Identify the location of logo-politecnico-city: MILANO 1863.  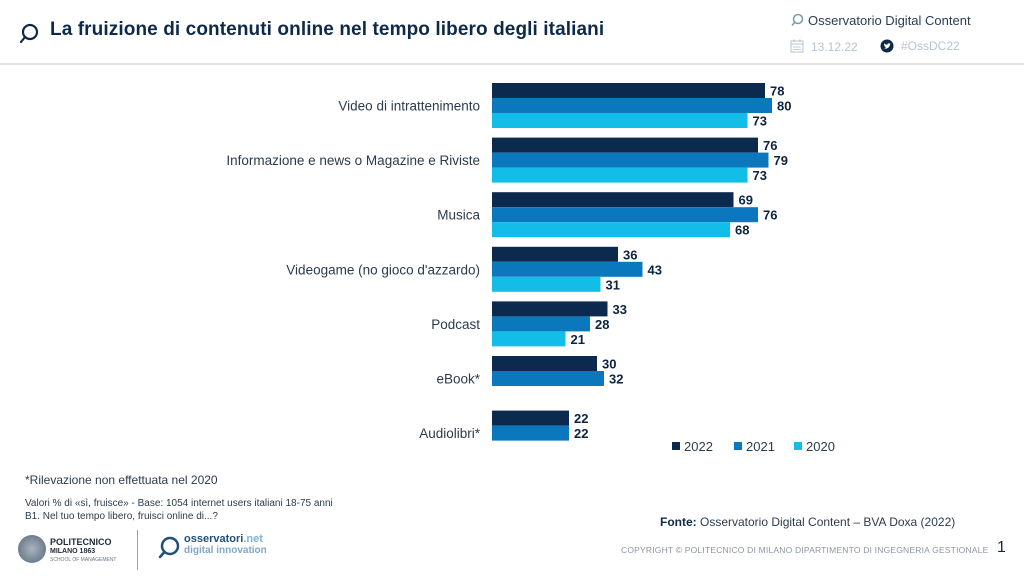
(73, 551).